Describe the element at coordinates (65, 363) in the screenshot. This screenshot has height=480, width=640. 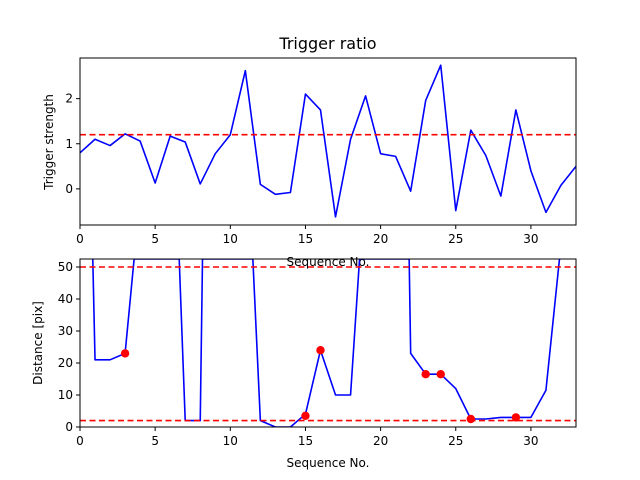
I see `y-tick-label: 20` at that location.